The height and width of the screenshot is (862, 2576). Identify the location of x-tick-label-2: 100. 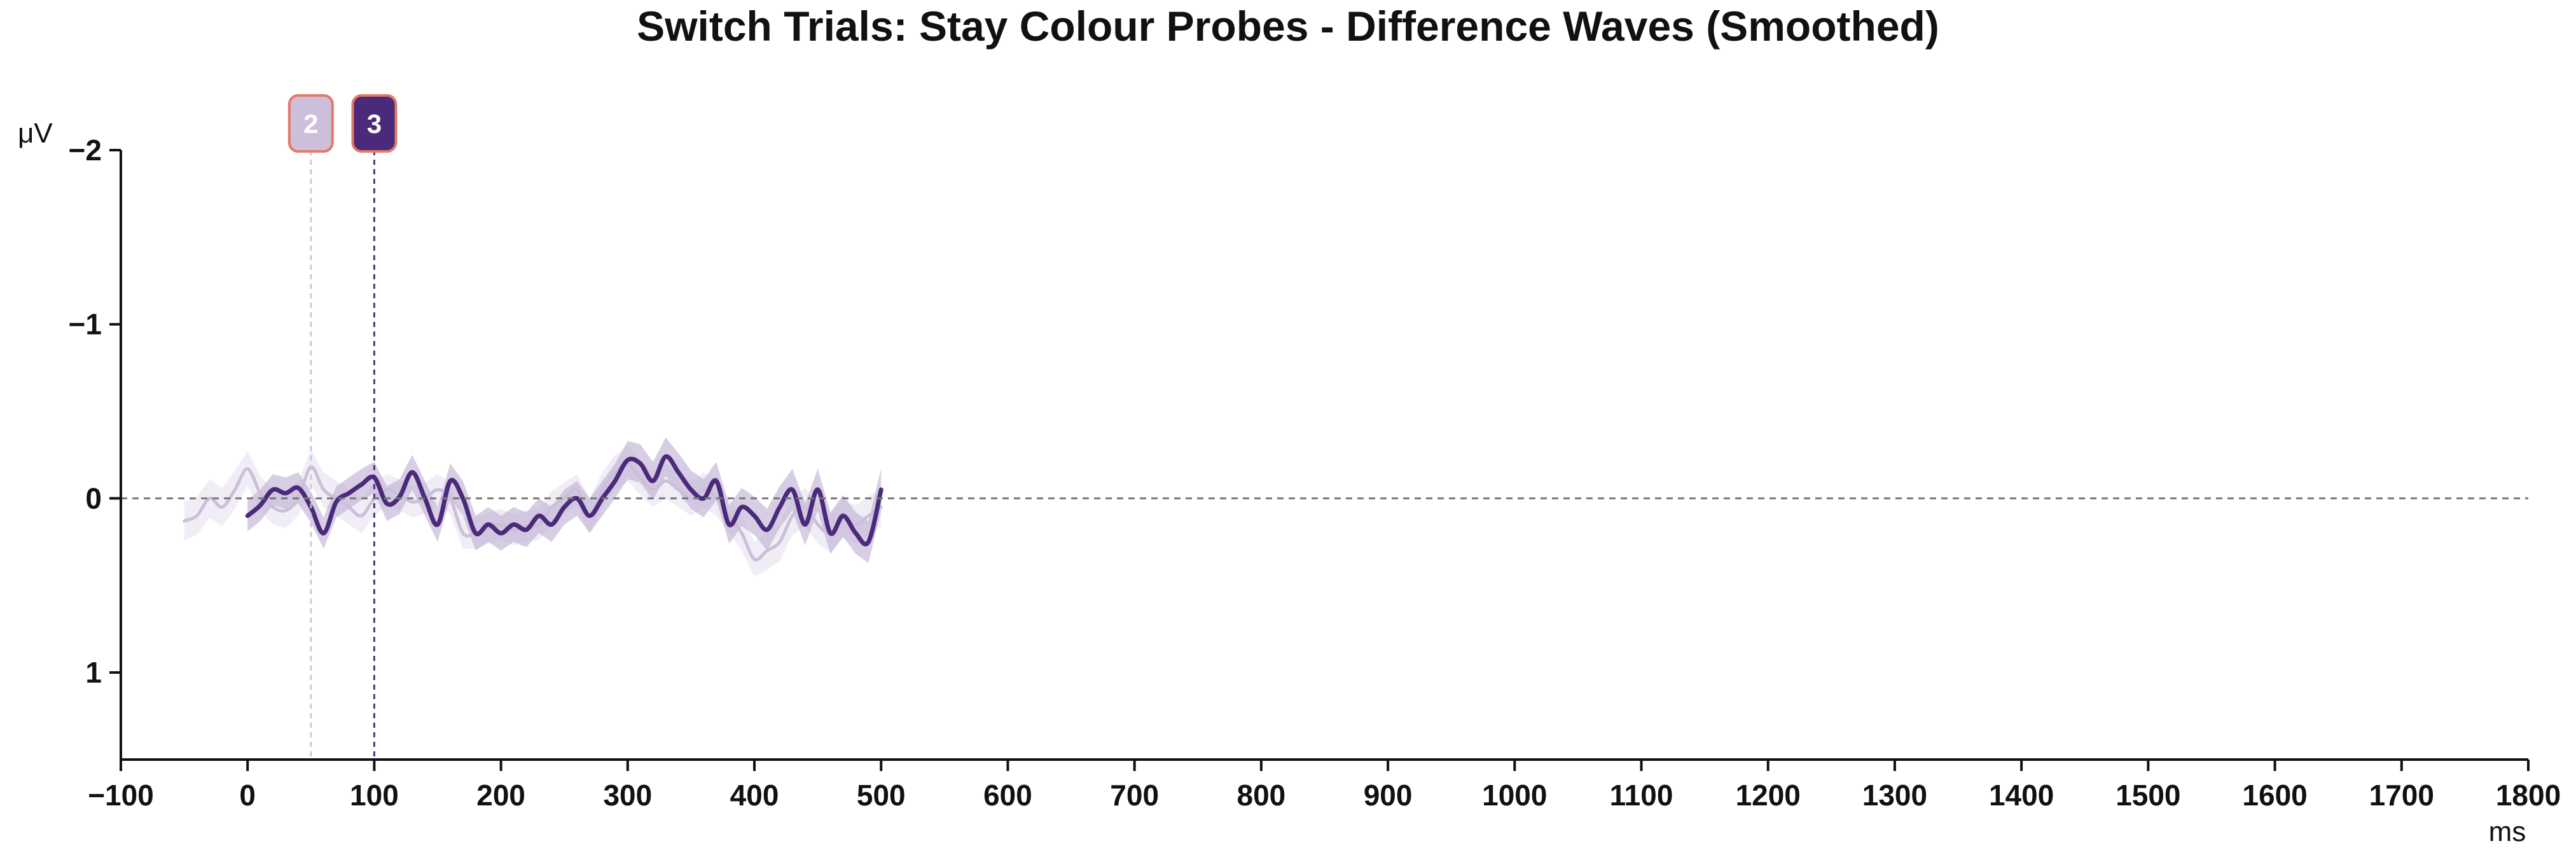
(374, 796).